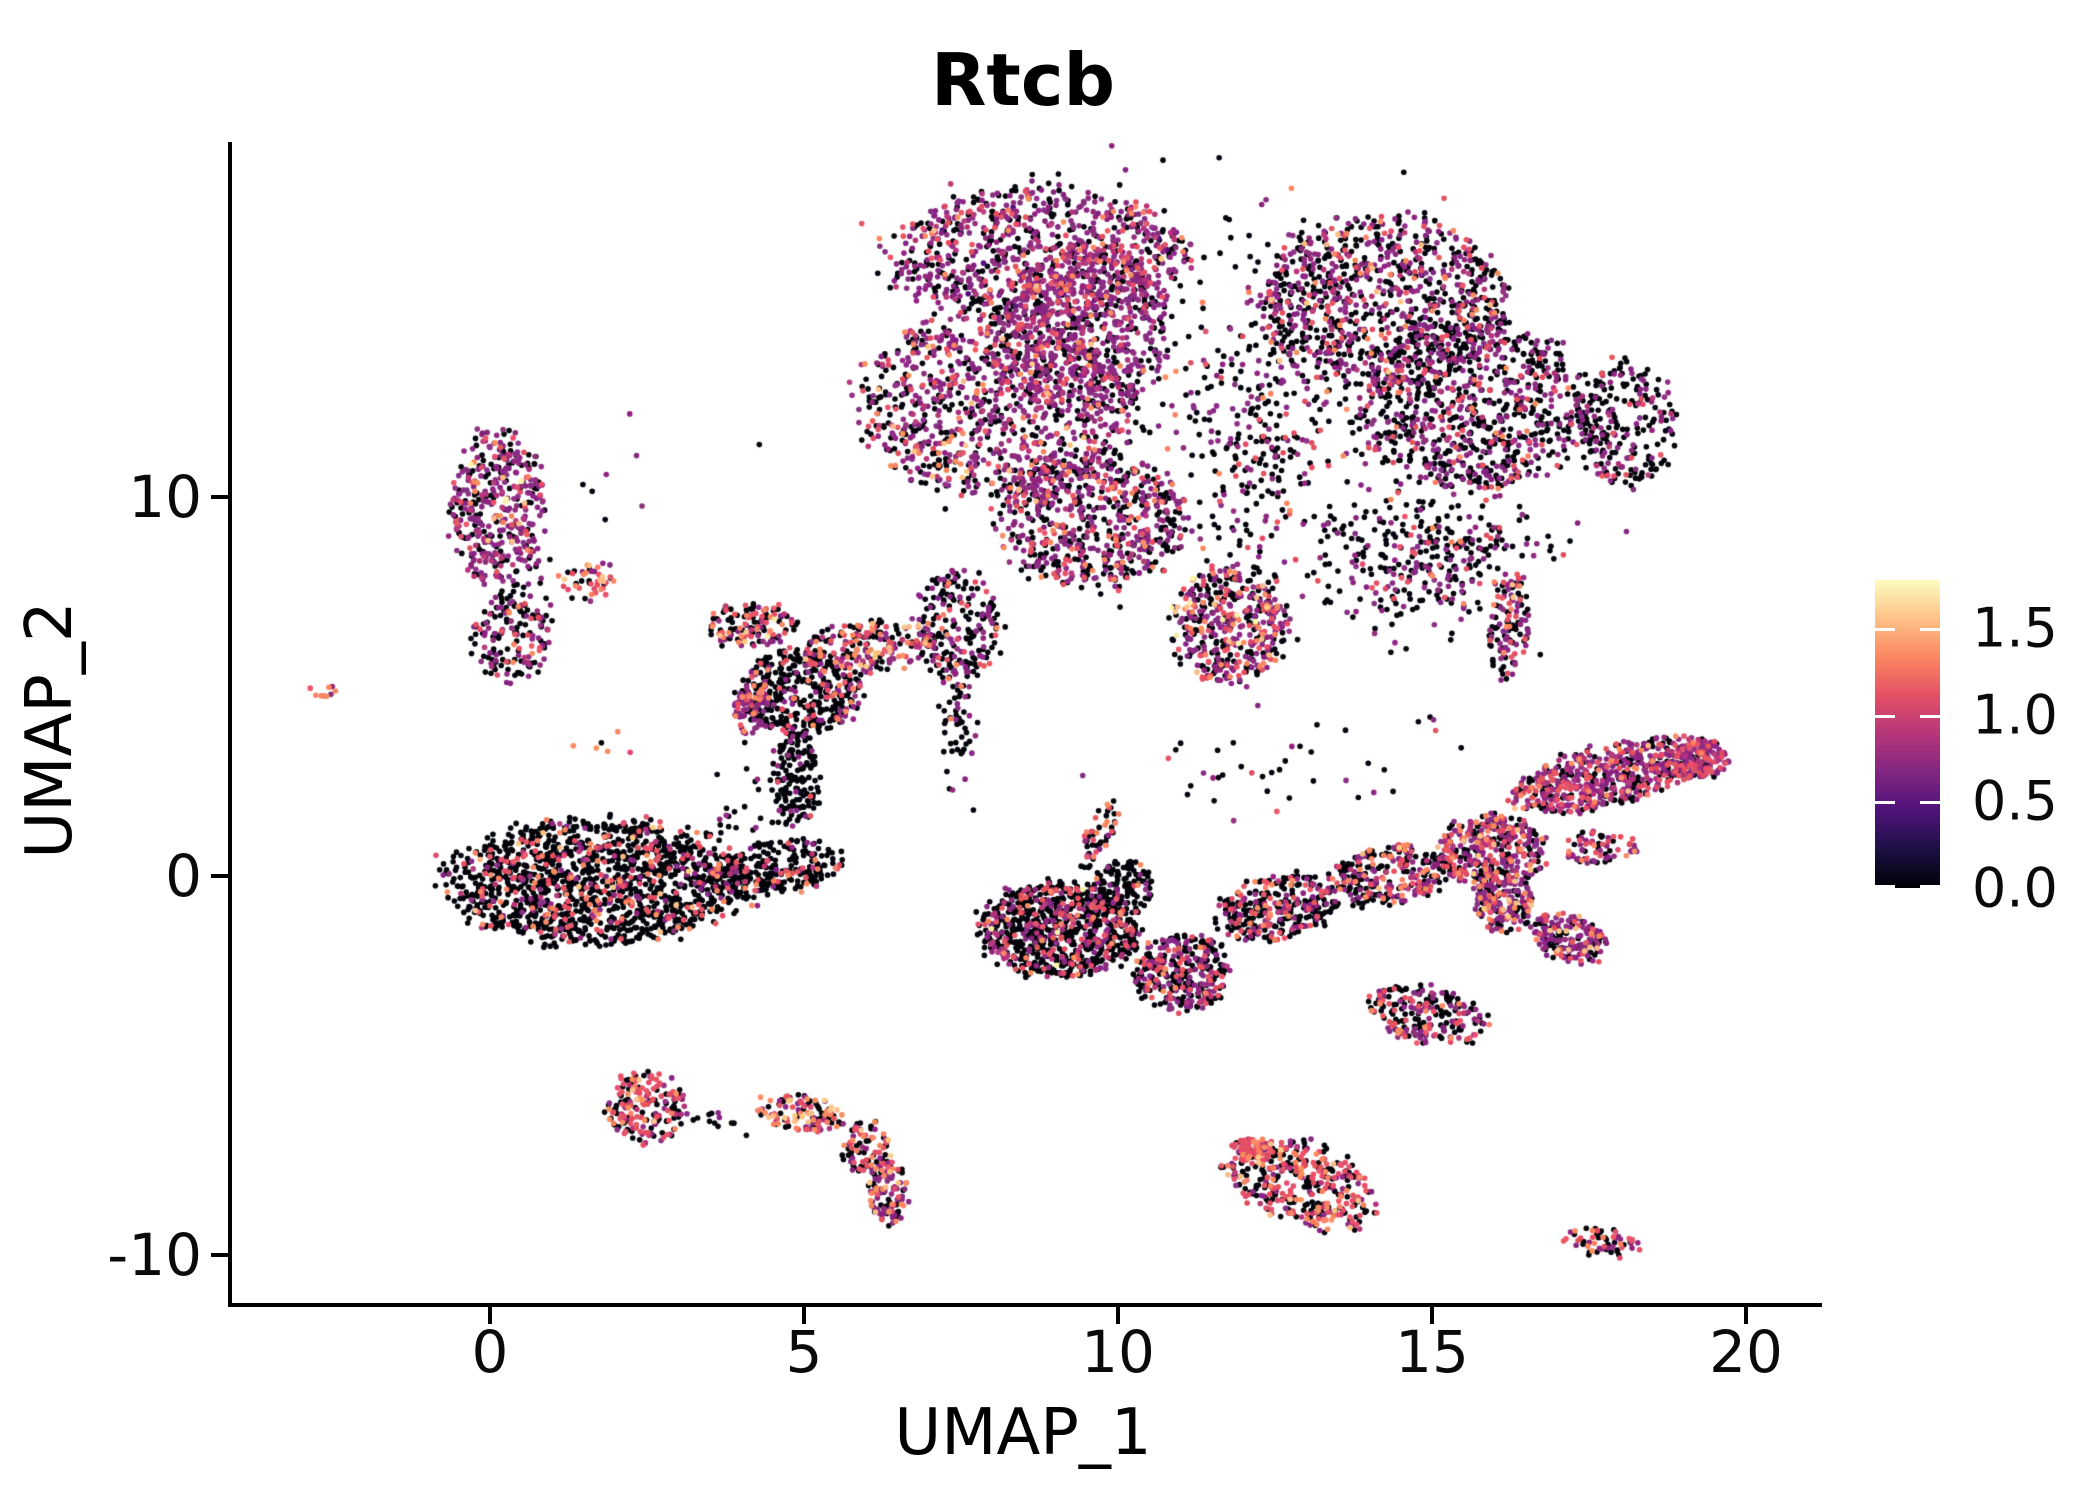 The image size is (2100, 1500). What do you see at coordinates (2015, 801) in the screenshot?
I see `colorbar-tick-label: 0.5` at bounding box center [2015, 801].